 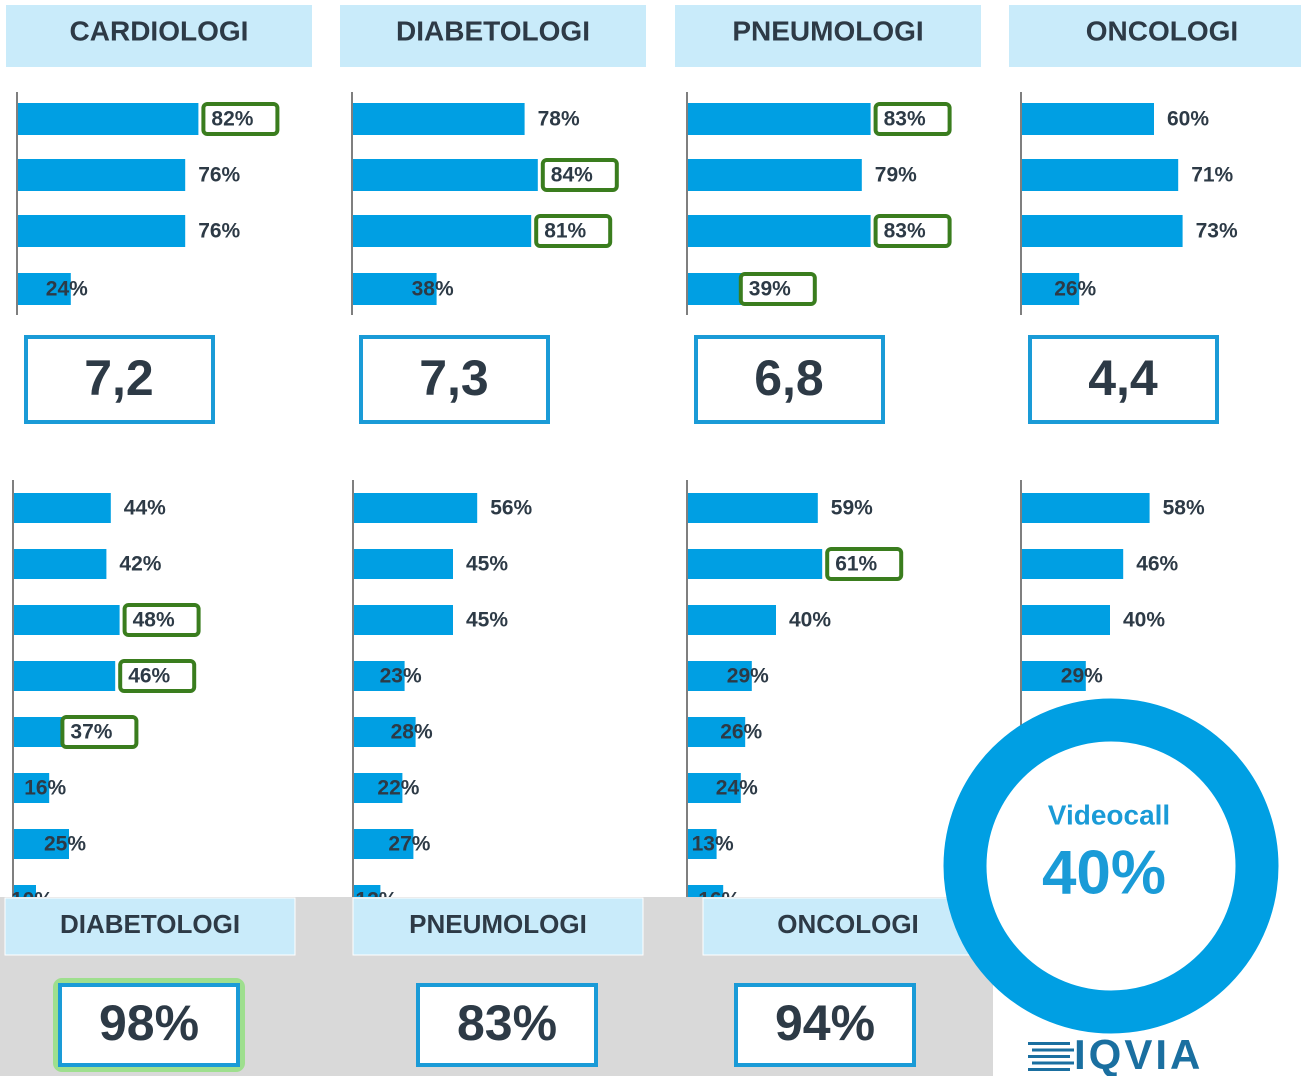 What do you see at coordinates (398, 788) in the screenshot?
I see `value-label: 22%` at bounding box center [398, 788].